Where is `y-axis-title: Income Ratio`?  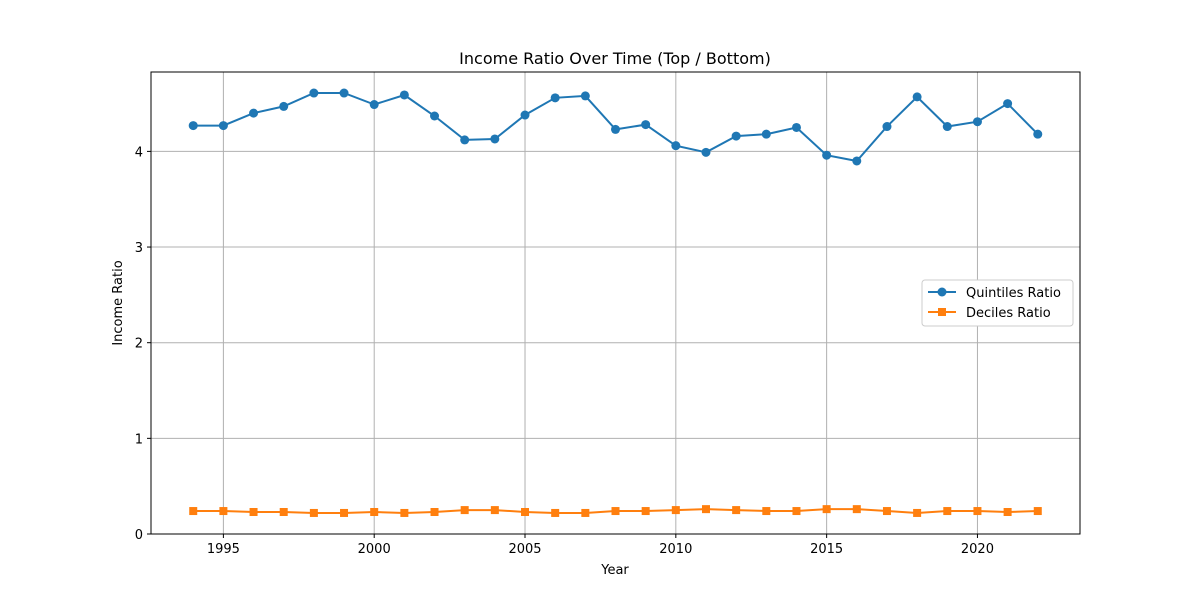
y-axis-title: Income Ratio is located at coordinates (118, 302).